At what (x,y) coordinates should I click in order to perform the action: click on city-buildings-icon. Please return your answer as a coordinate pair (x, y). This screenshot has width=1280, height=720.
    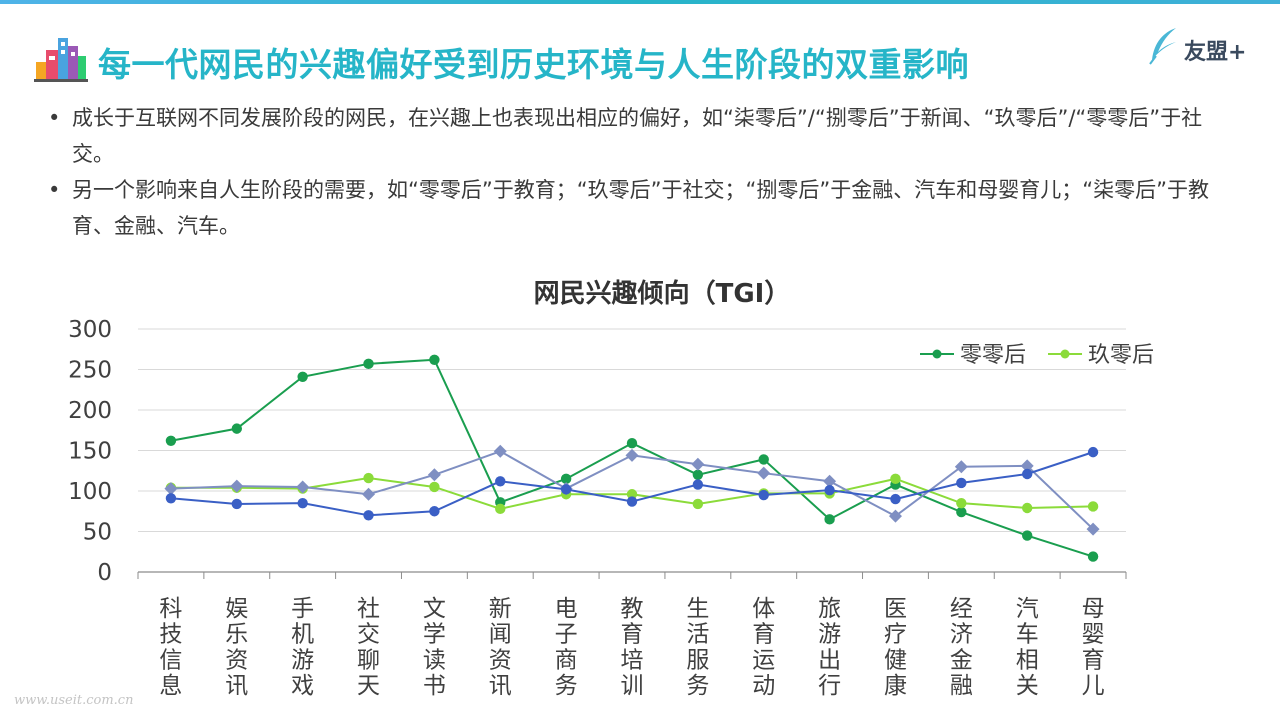
    Looking at the image, I should click on (61, 60).